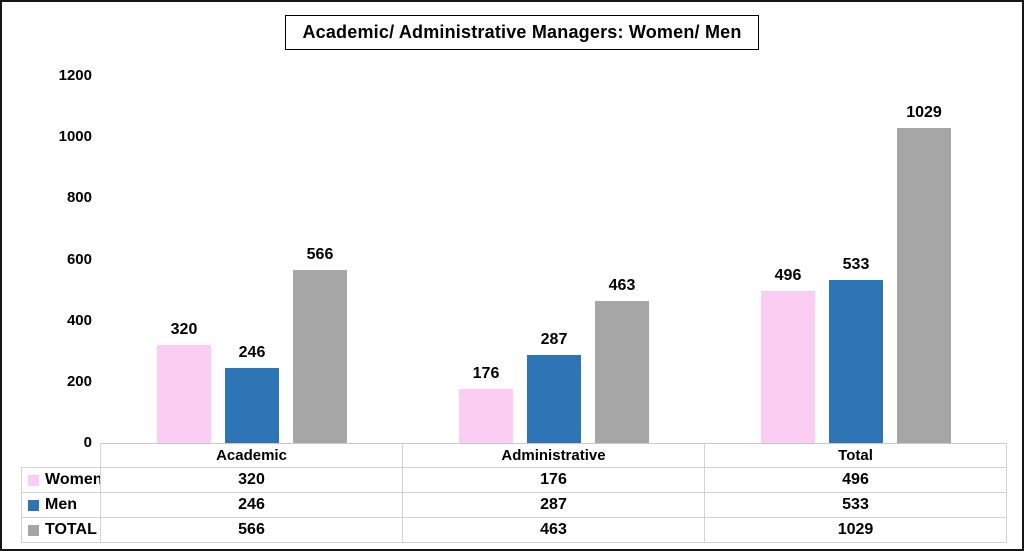 The height and width of the screenshot is (551, 1024). What do you see at coordinates (924, 285) in the screenshot?
I see `bar-total-total` at bounding box center [924, 285].